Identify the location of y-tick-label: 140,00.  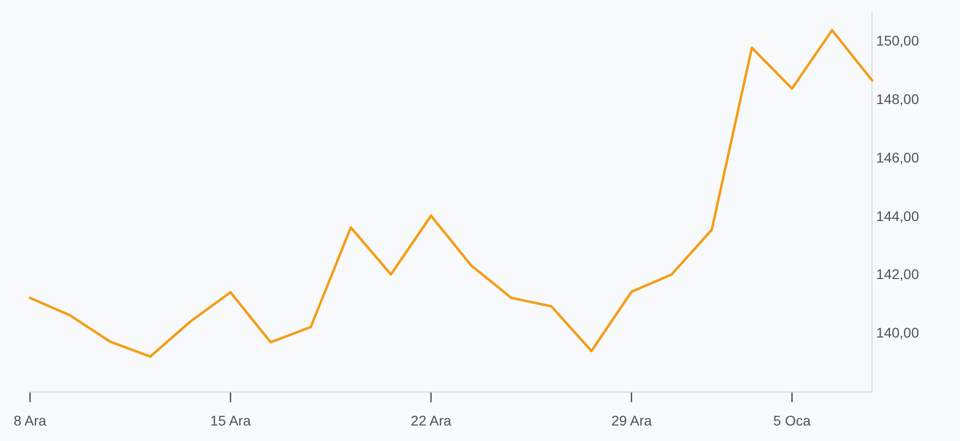
(898, 332).